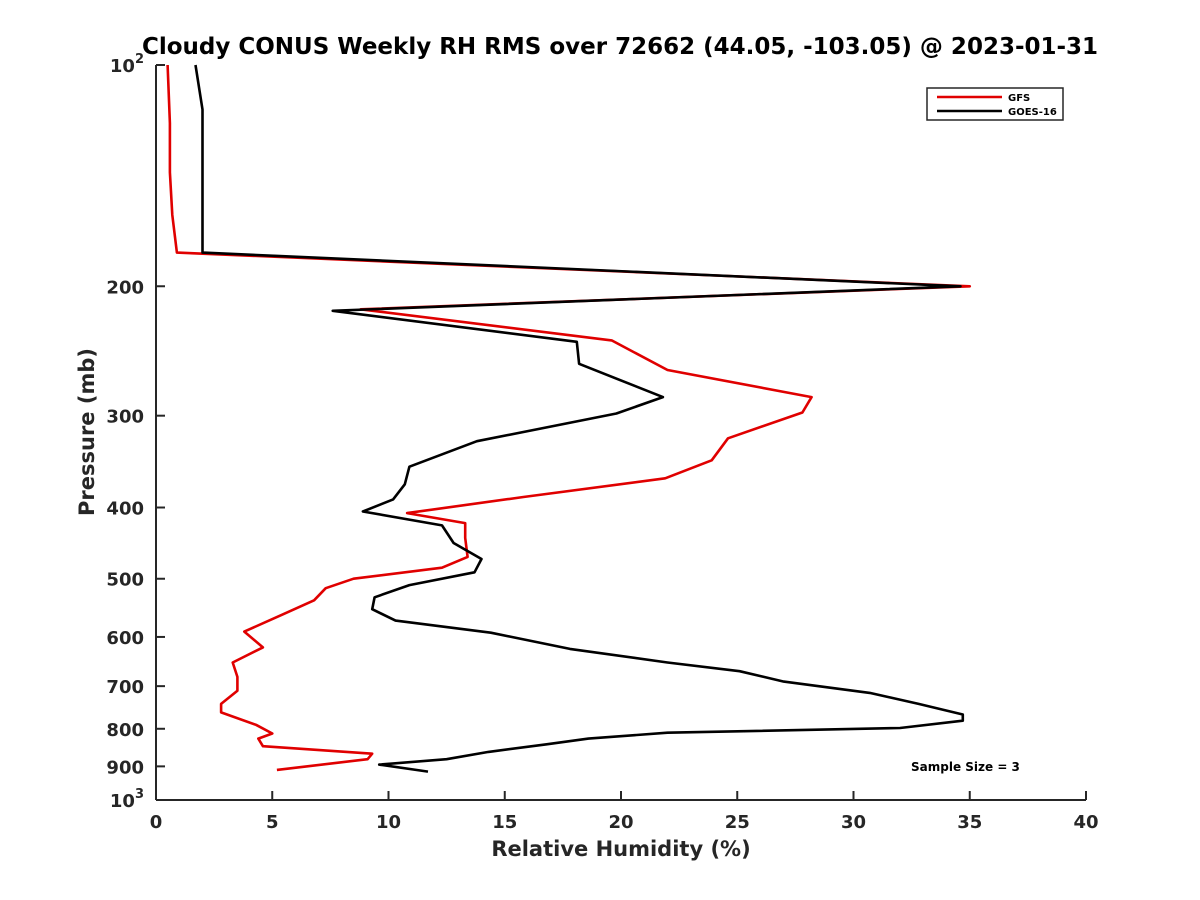  I want to click on legend-box, so click(995, 104).